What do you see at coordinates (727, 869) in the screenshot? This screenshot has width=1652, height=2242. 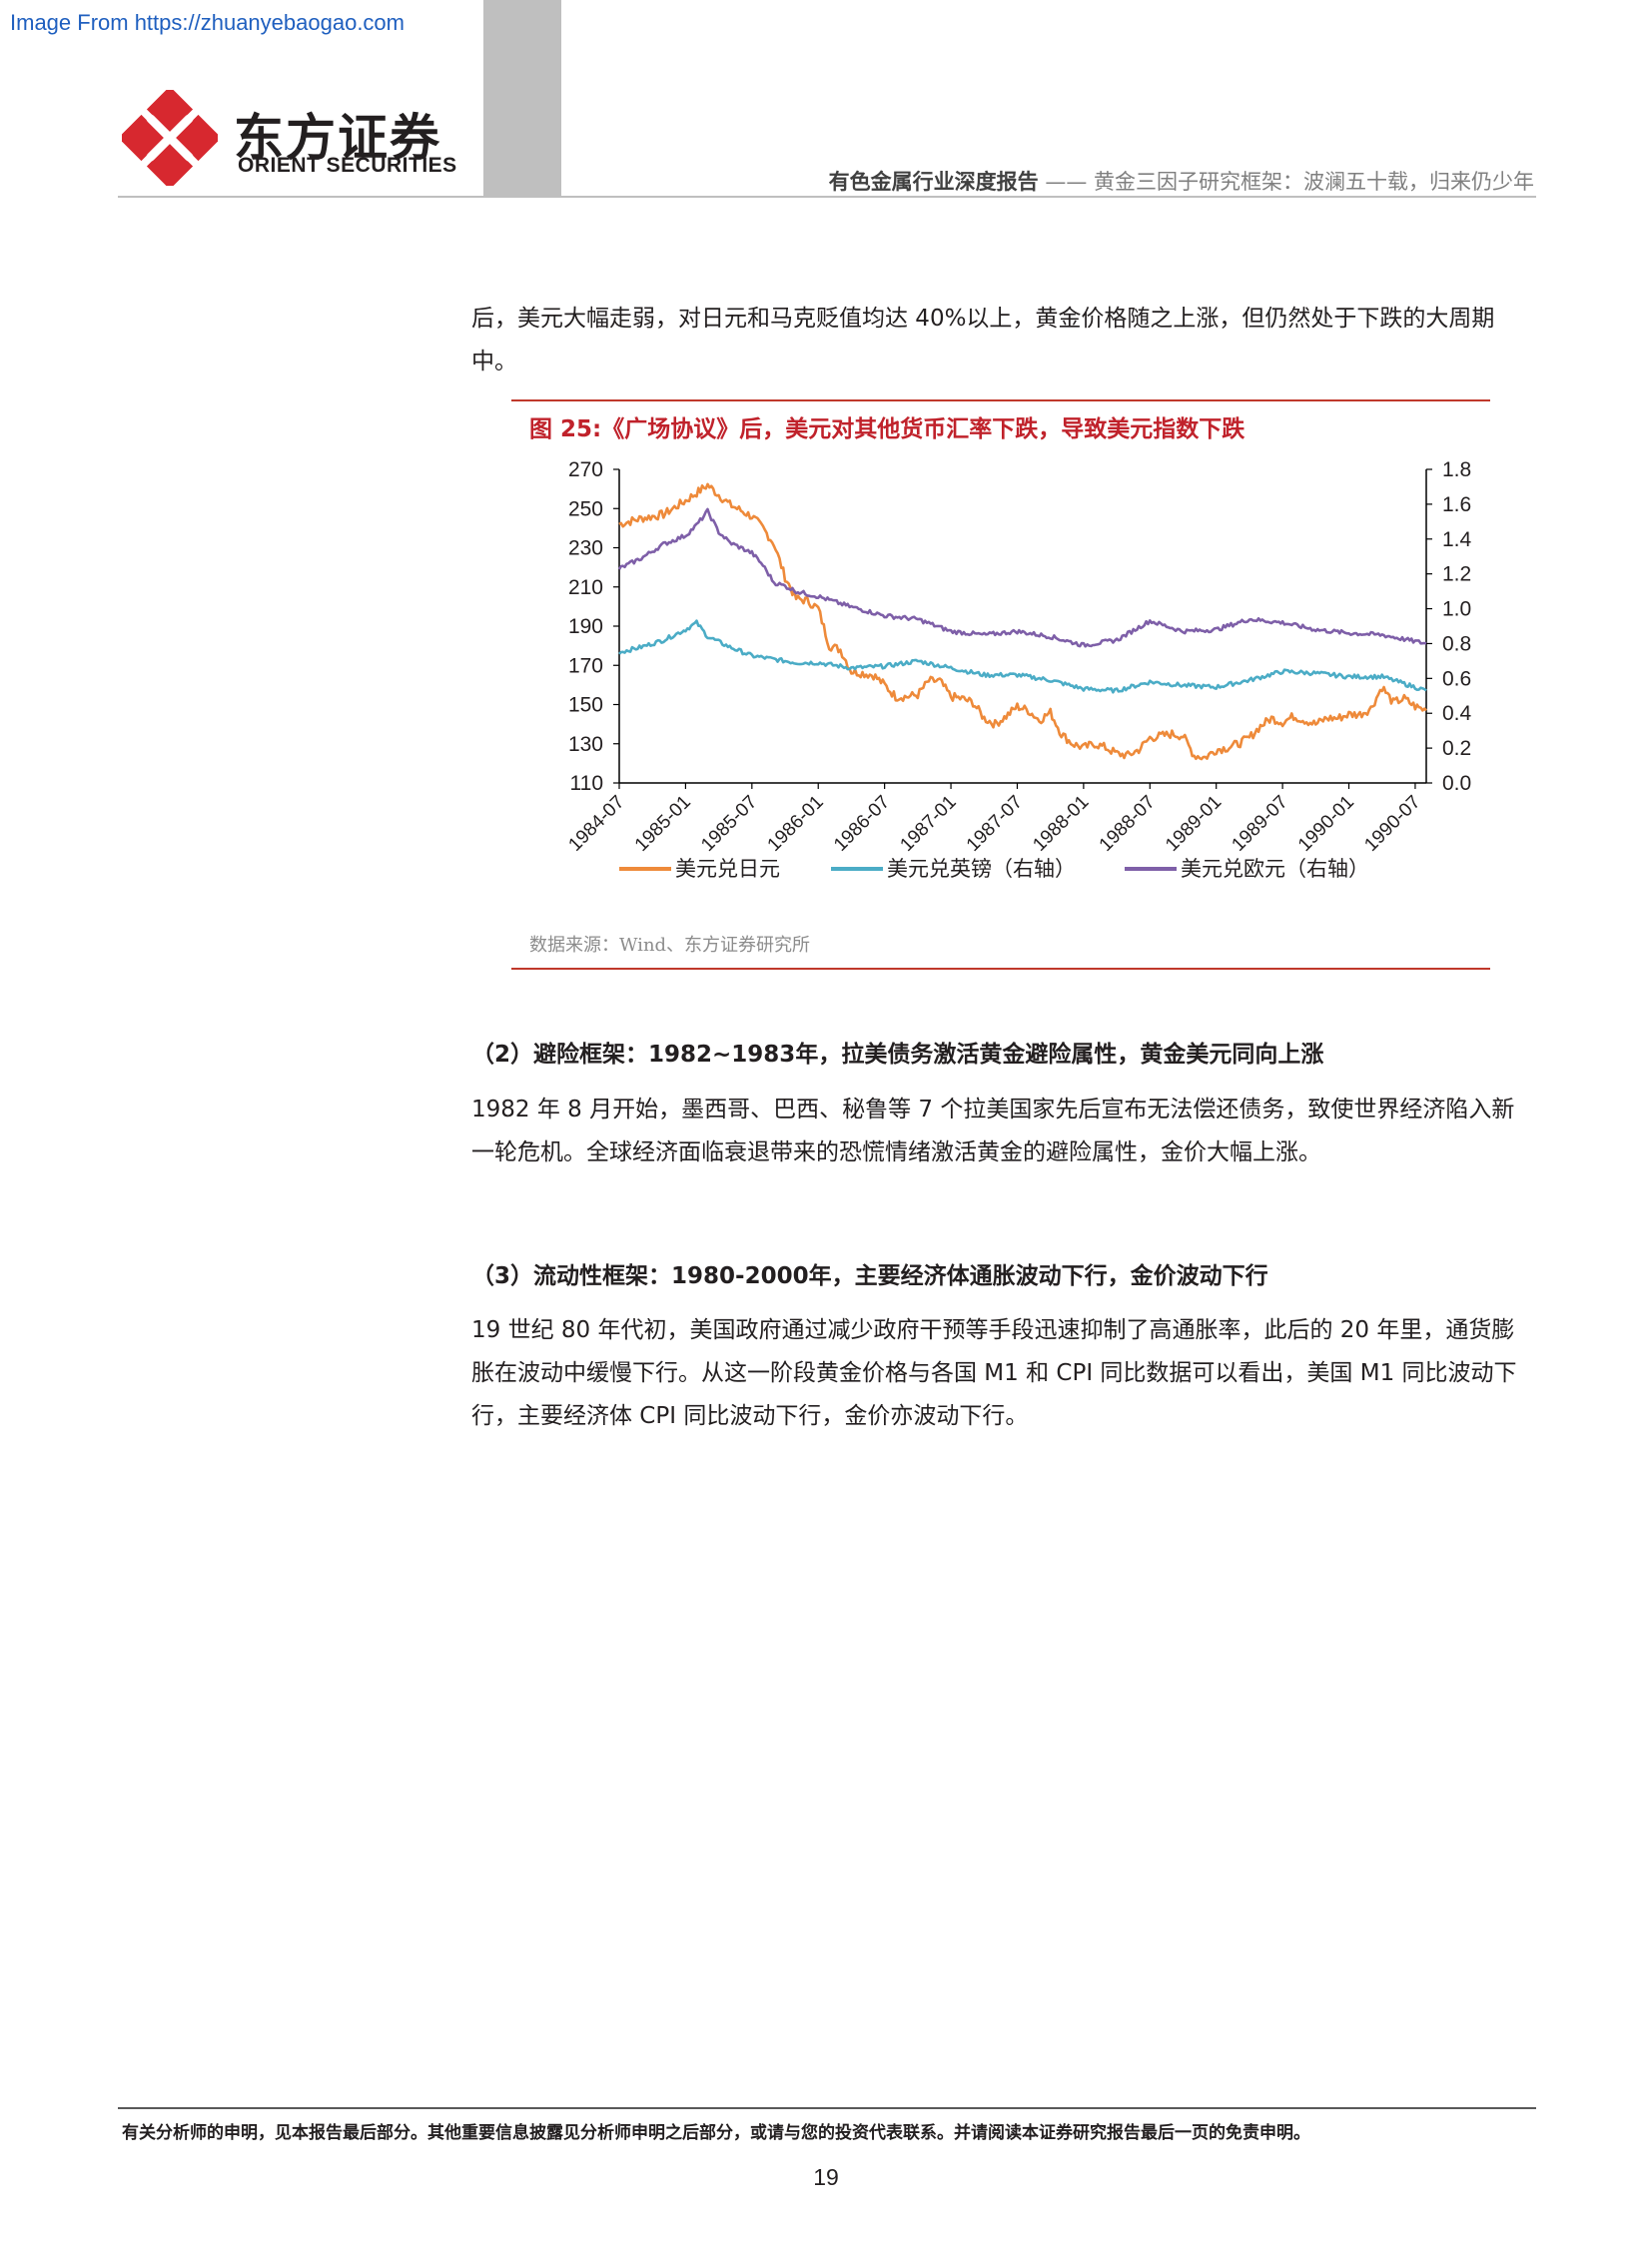 I see `legend-label-1: 美元兑日元` at bounding box center [727, 869].